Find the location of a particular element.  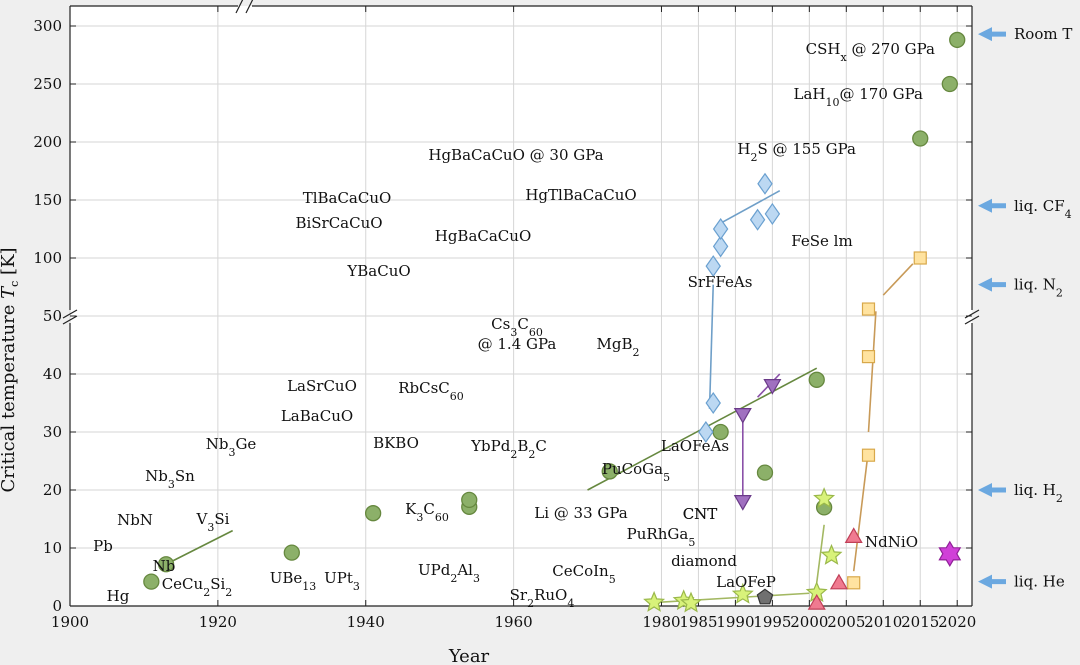

reference-label: liq. CF4 is located at coordinates (1043, 209).